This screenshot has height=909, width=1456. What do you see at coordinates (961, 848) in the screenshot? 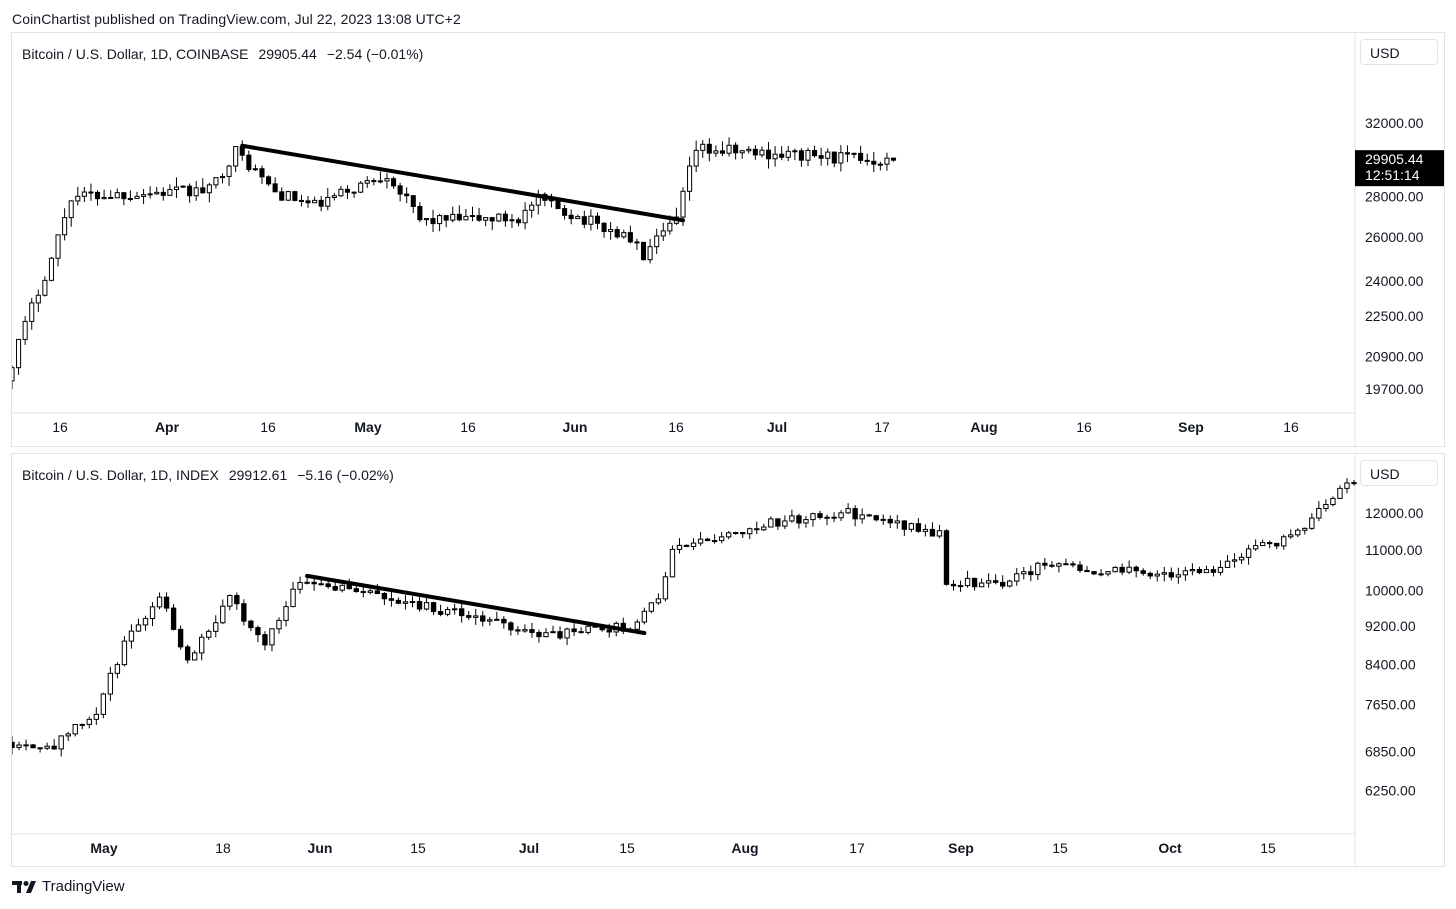
I see `time-tick-label: Sep` at bounding box center [961, 848].